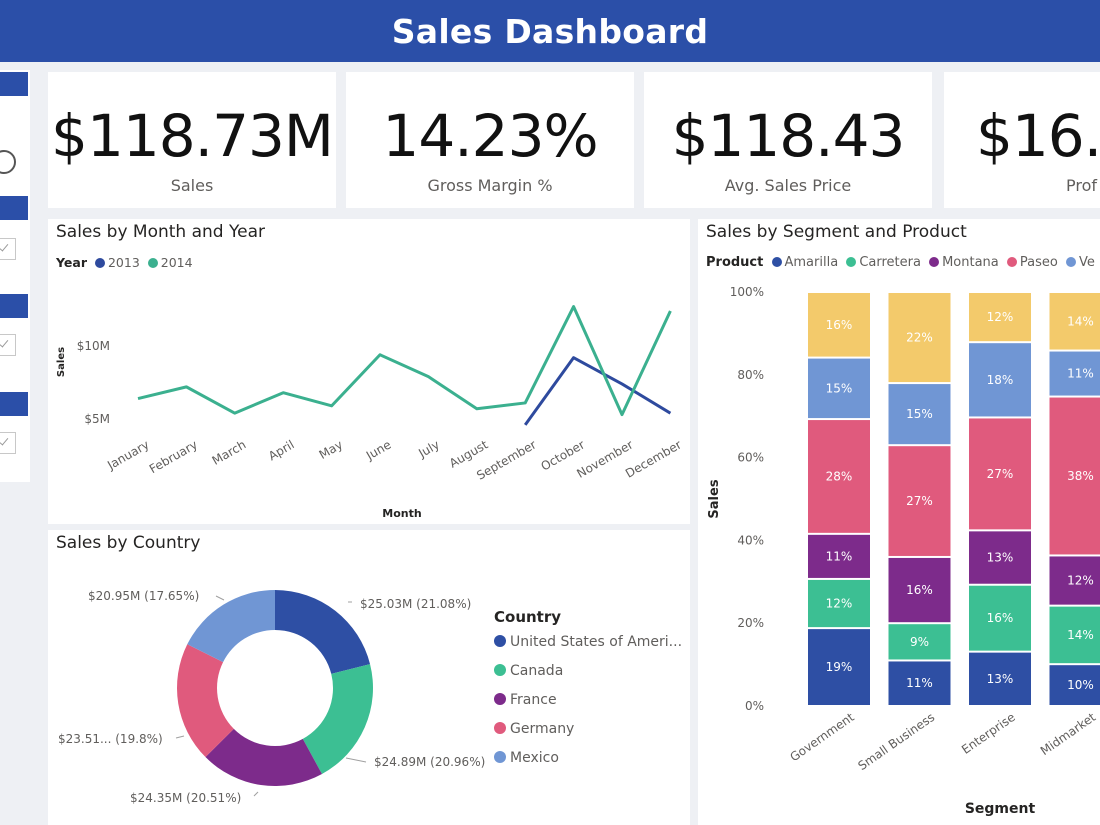 Image resolution: width=1100 pixels, height=825 pixels. What do you see at coordinates (1087, 262) in the screenshot?
I see `legend-label: Ve` at bounding box center [1087, 262].